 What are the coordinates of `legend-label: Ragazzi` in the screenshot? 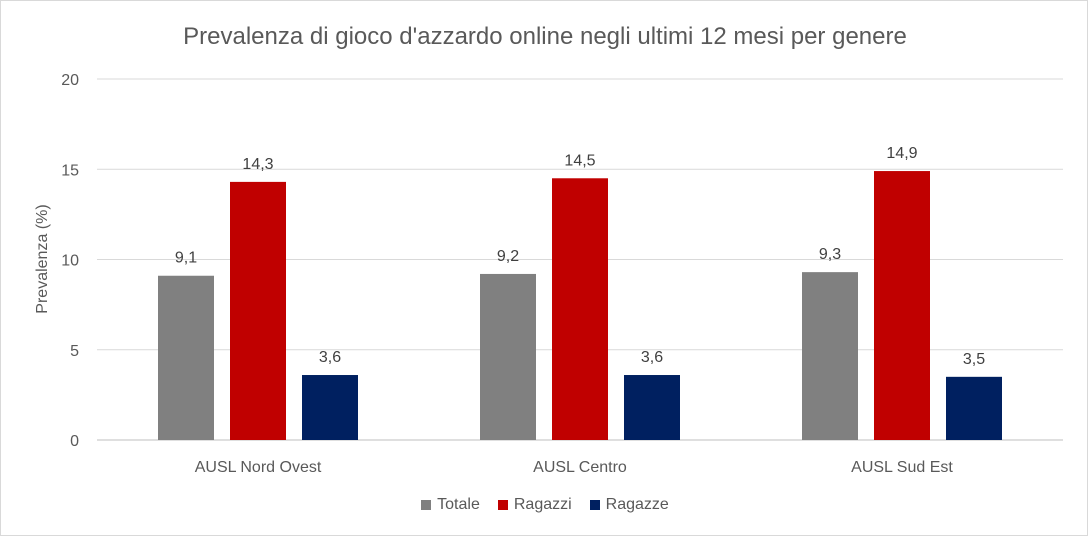 It's located at (542, 504).